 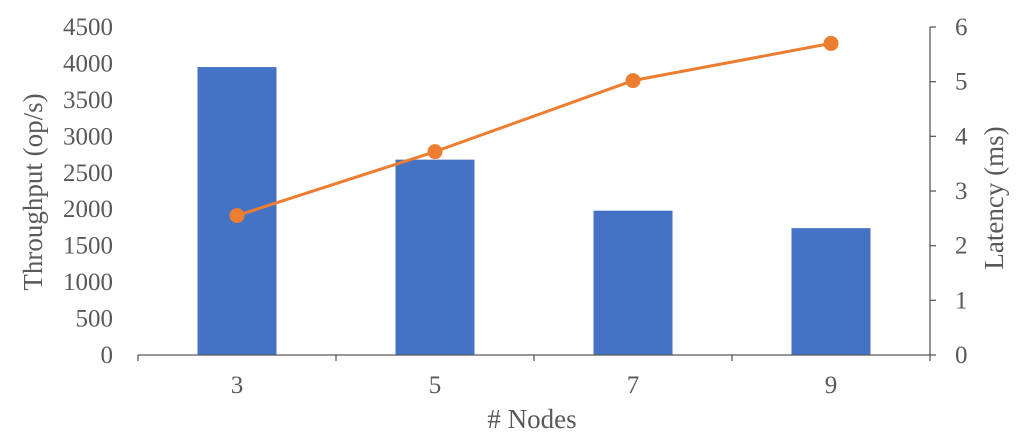 What do you see at coordinates (88, 27) in the screenshot?
I see `left-tick-label: 4500` at bounding box center [88, 27].